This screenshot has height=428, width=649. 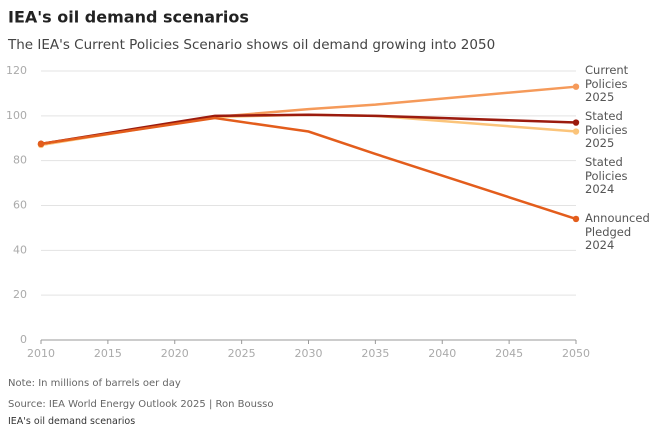 I want to click on y-tick-label: 80, so click(x=20, y=160).